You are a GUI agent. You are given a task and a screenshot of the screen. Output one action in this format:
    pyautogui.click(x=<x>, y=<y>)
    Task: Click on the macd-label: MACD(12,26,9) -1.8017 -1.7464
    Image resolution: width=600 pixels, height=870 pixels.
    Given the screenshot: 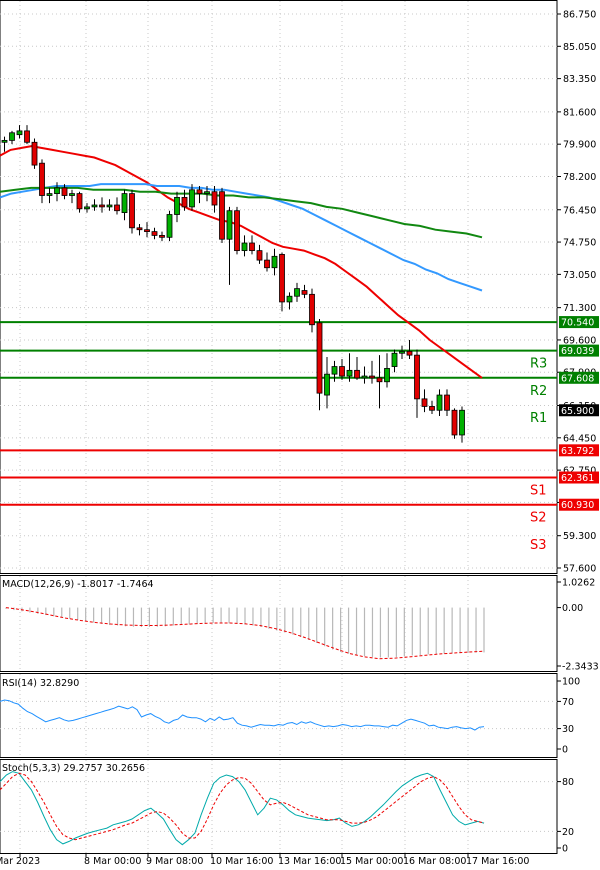 What is the action you would take?
    pyautogui.click(x=78, y=584)
    